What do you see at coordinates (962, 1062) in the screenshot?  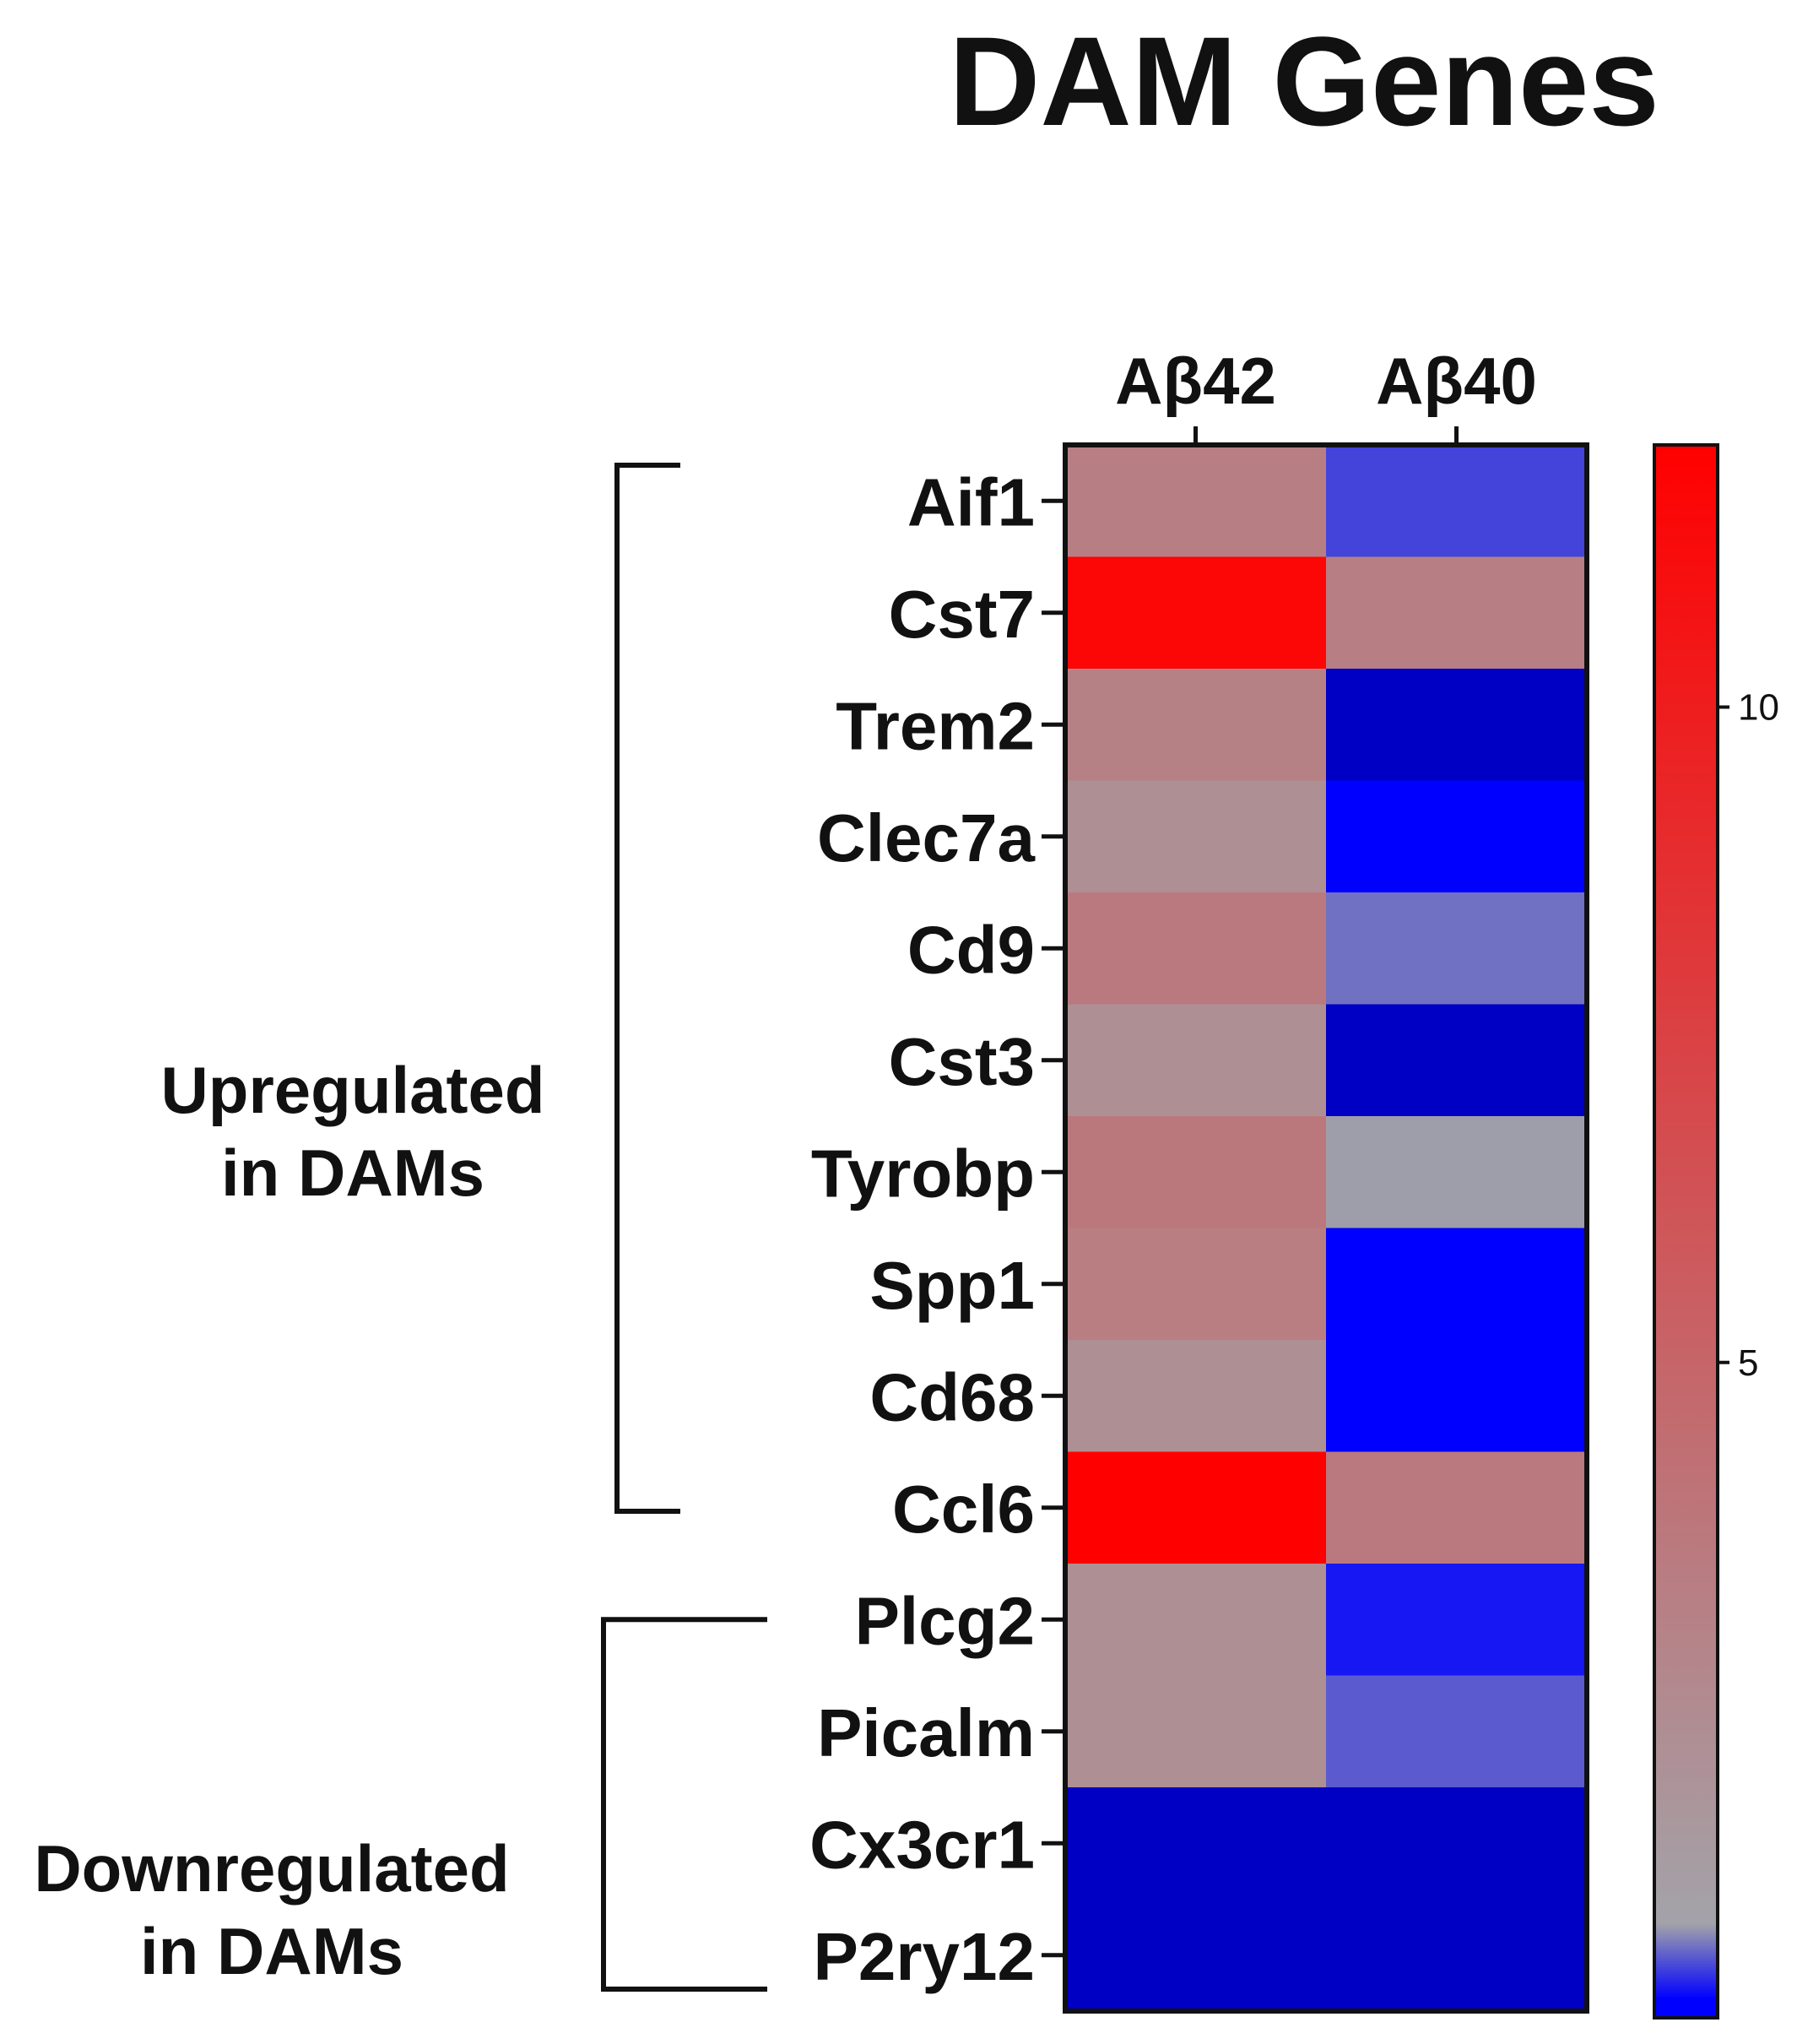 I see `row-label-cst3: Cst3` at bounding box center [962, 1062].